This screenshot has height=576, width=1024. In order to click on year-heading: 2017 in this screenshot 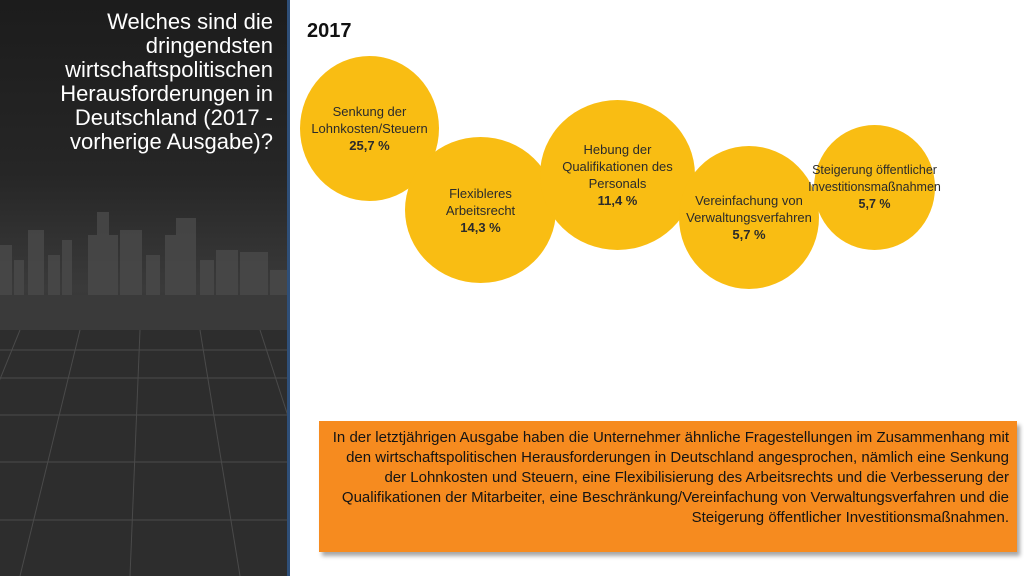, I will do `click(329, 31)`.